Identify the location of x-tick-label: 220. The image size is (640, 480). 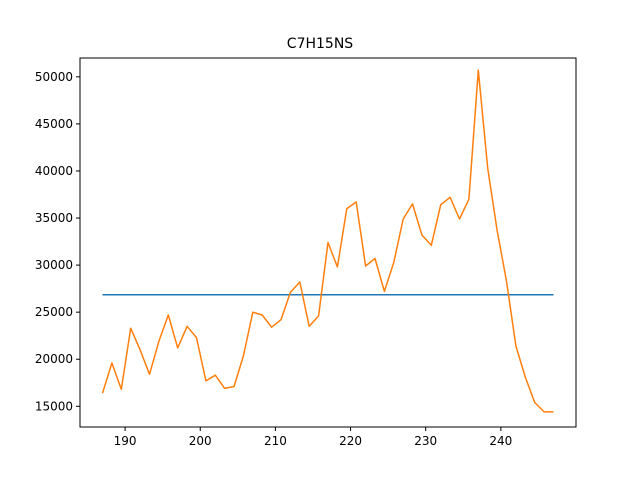
(350, 441).